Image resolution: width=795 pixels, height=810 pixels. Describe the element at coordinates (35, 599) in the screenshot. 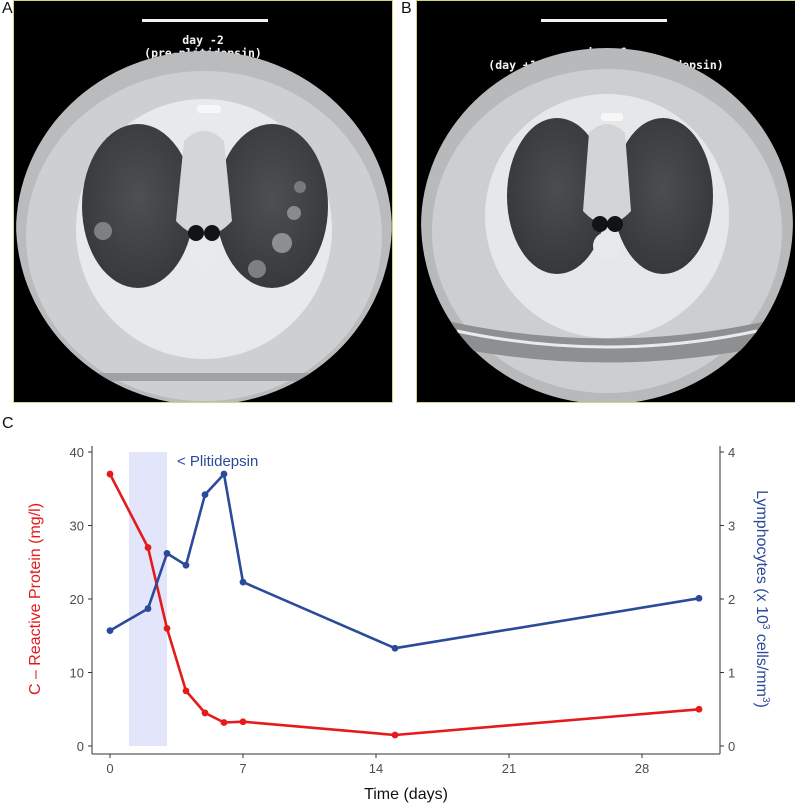

I see `left-y-axis-label: C – Reactive Protein (mg/l)` at that location.